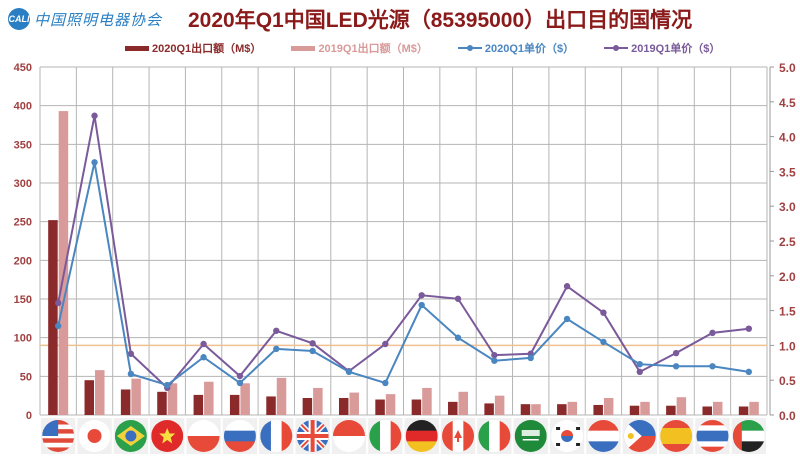  I want to click on france-flag-icon, so click(276, 436).